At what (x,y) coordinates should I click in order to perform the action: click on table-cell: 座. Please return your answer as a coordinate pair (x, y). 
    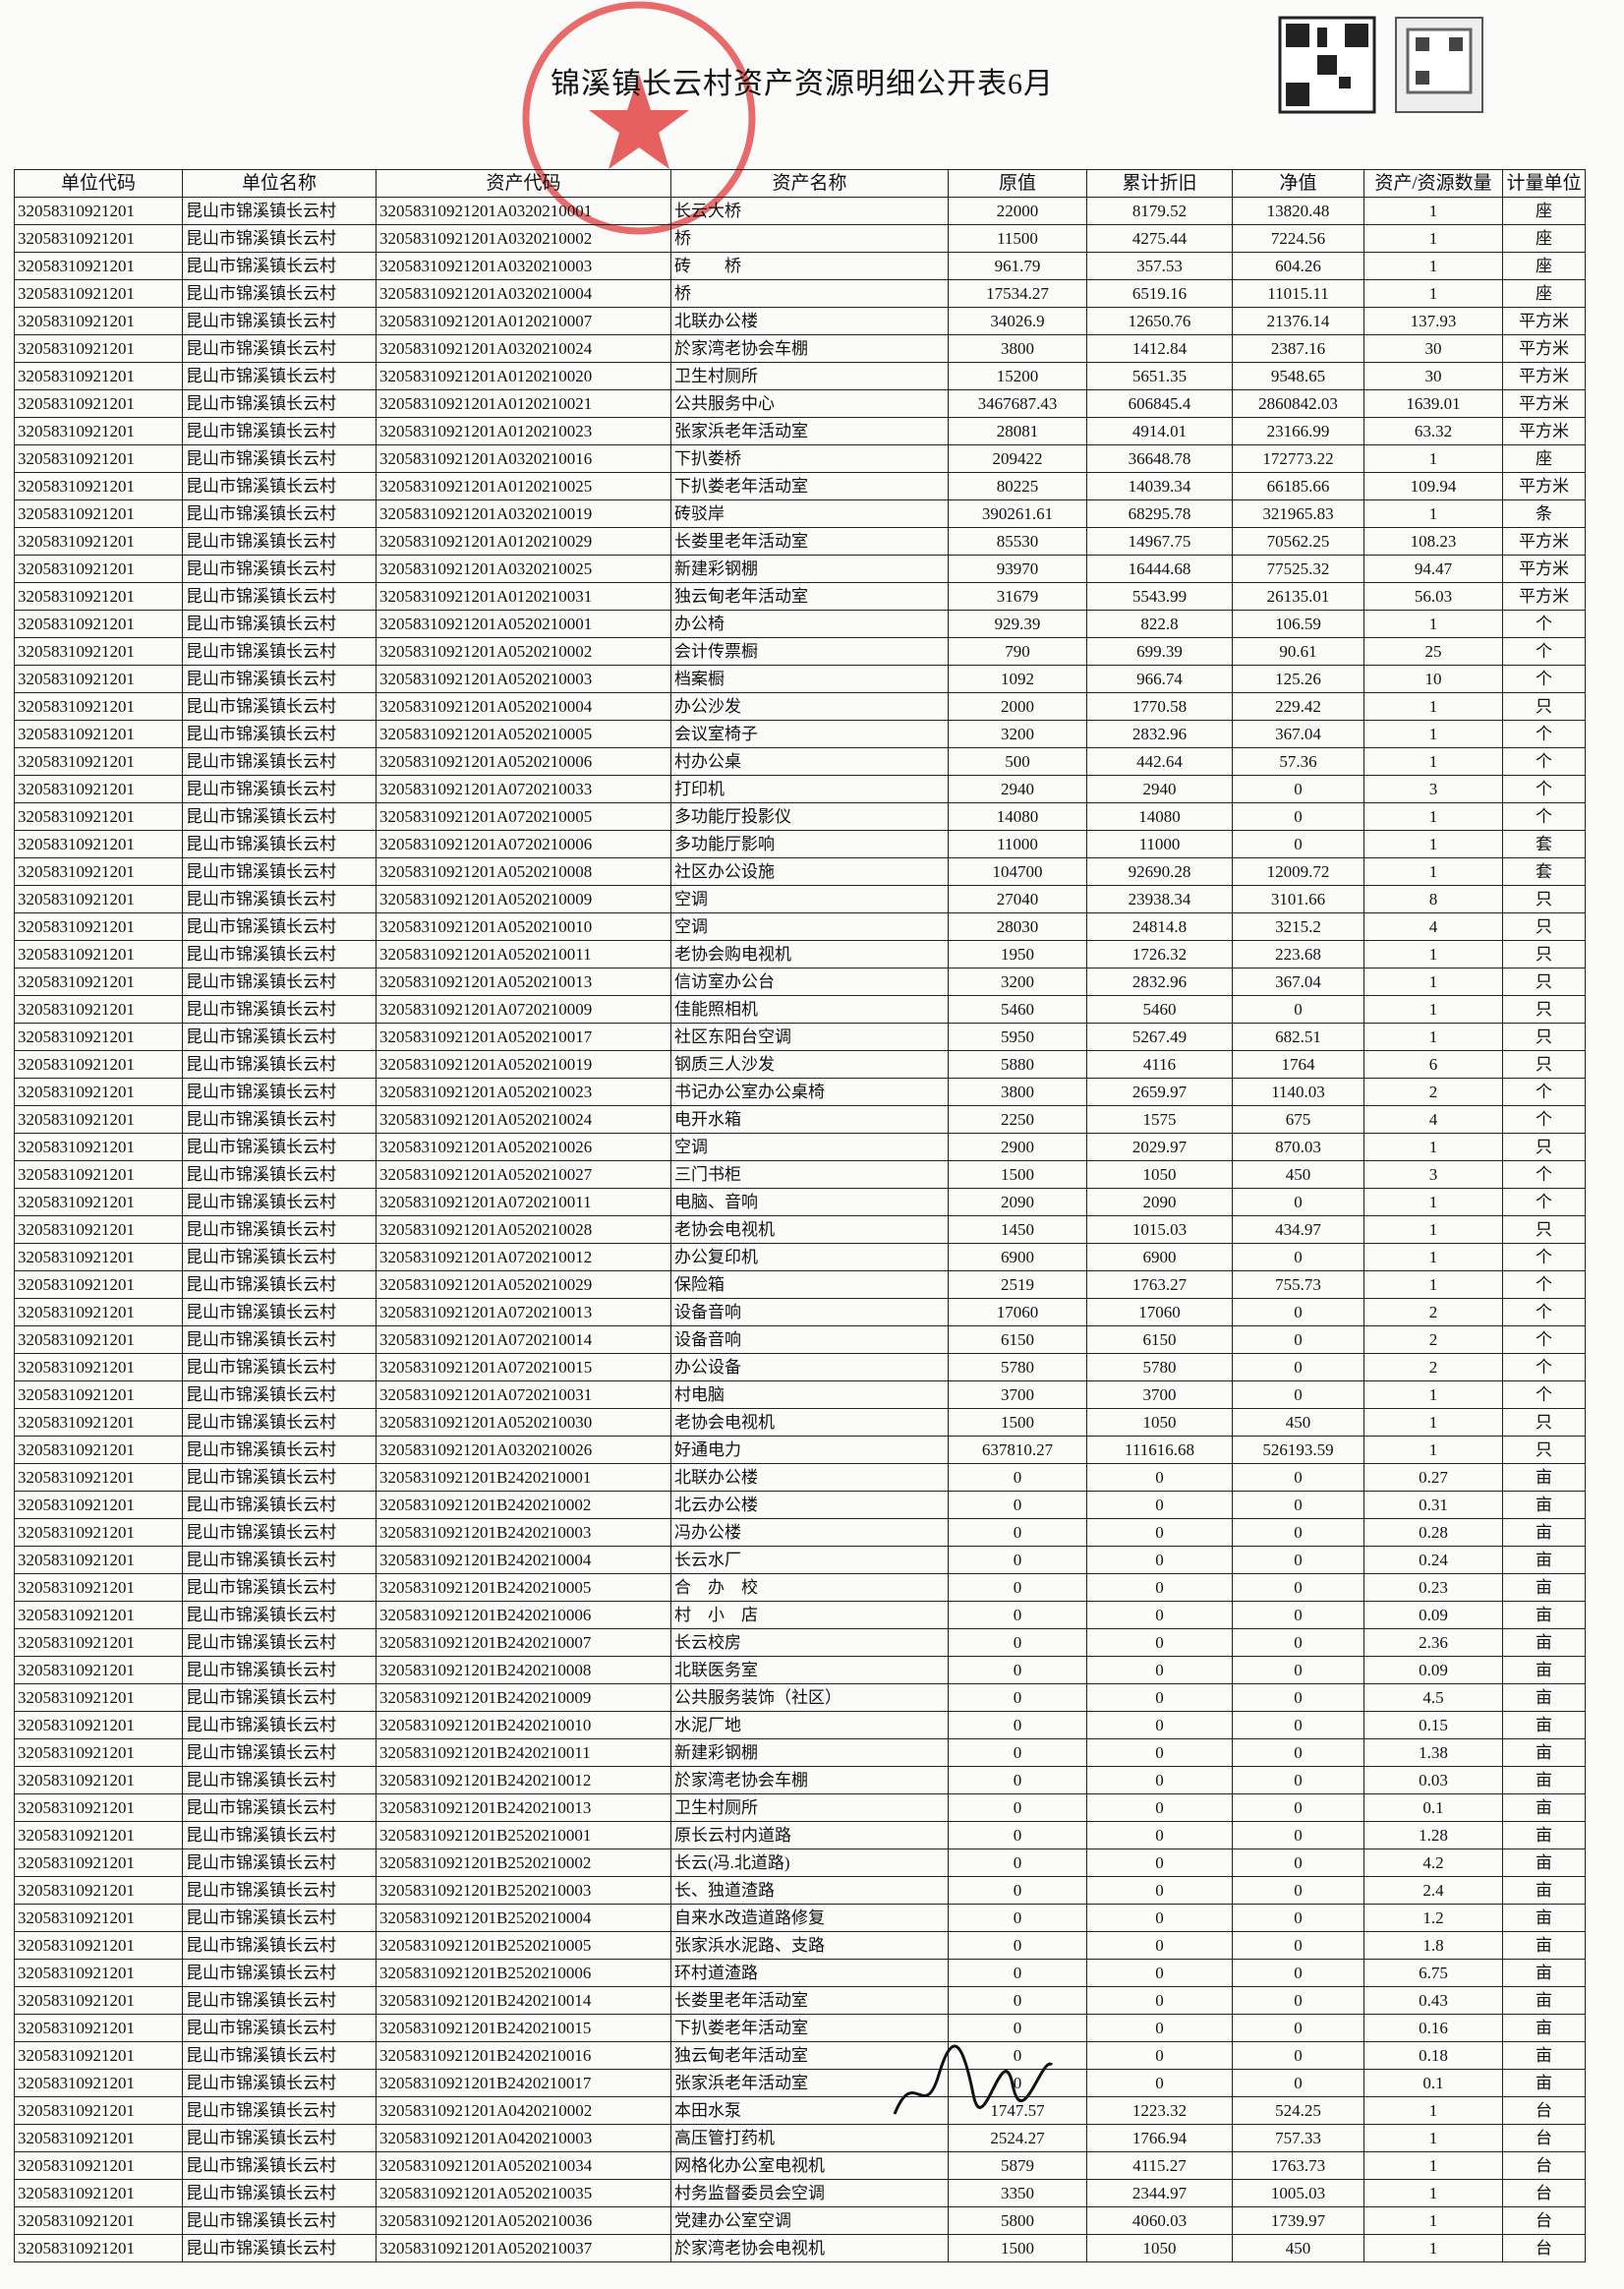
    Looking at the image, I should click on (1544, 211).